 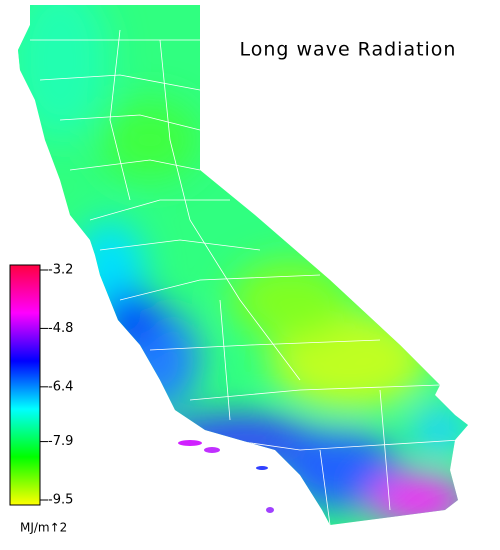 I want to click on islands, so click(x=226, y=476).